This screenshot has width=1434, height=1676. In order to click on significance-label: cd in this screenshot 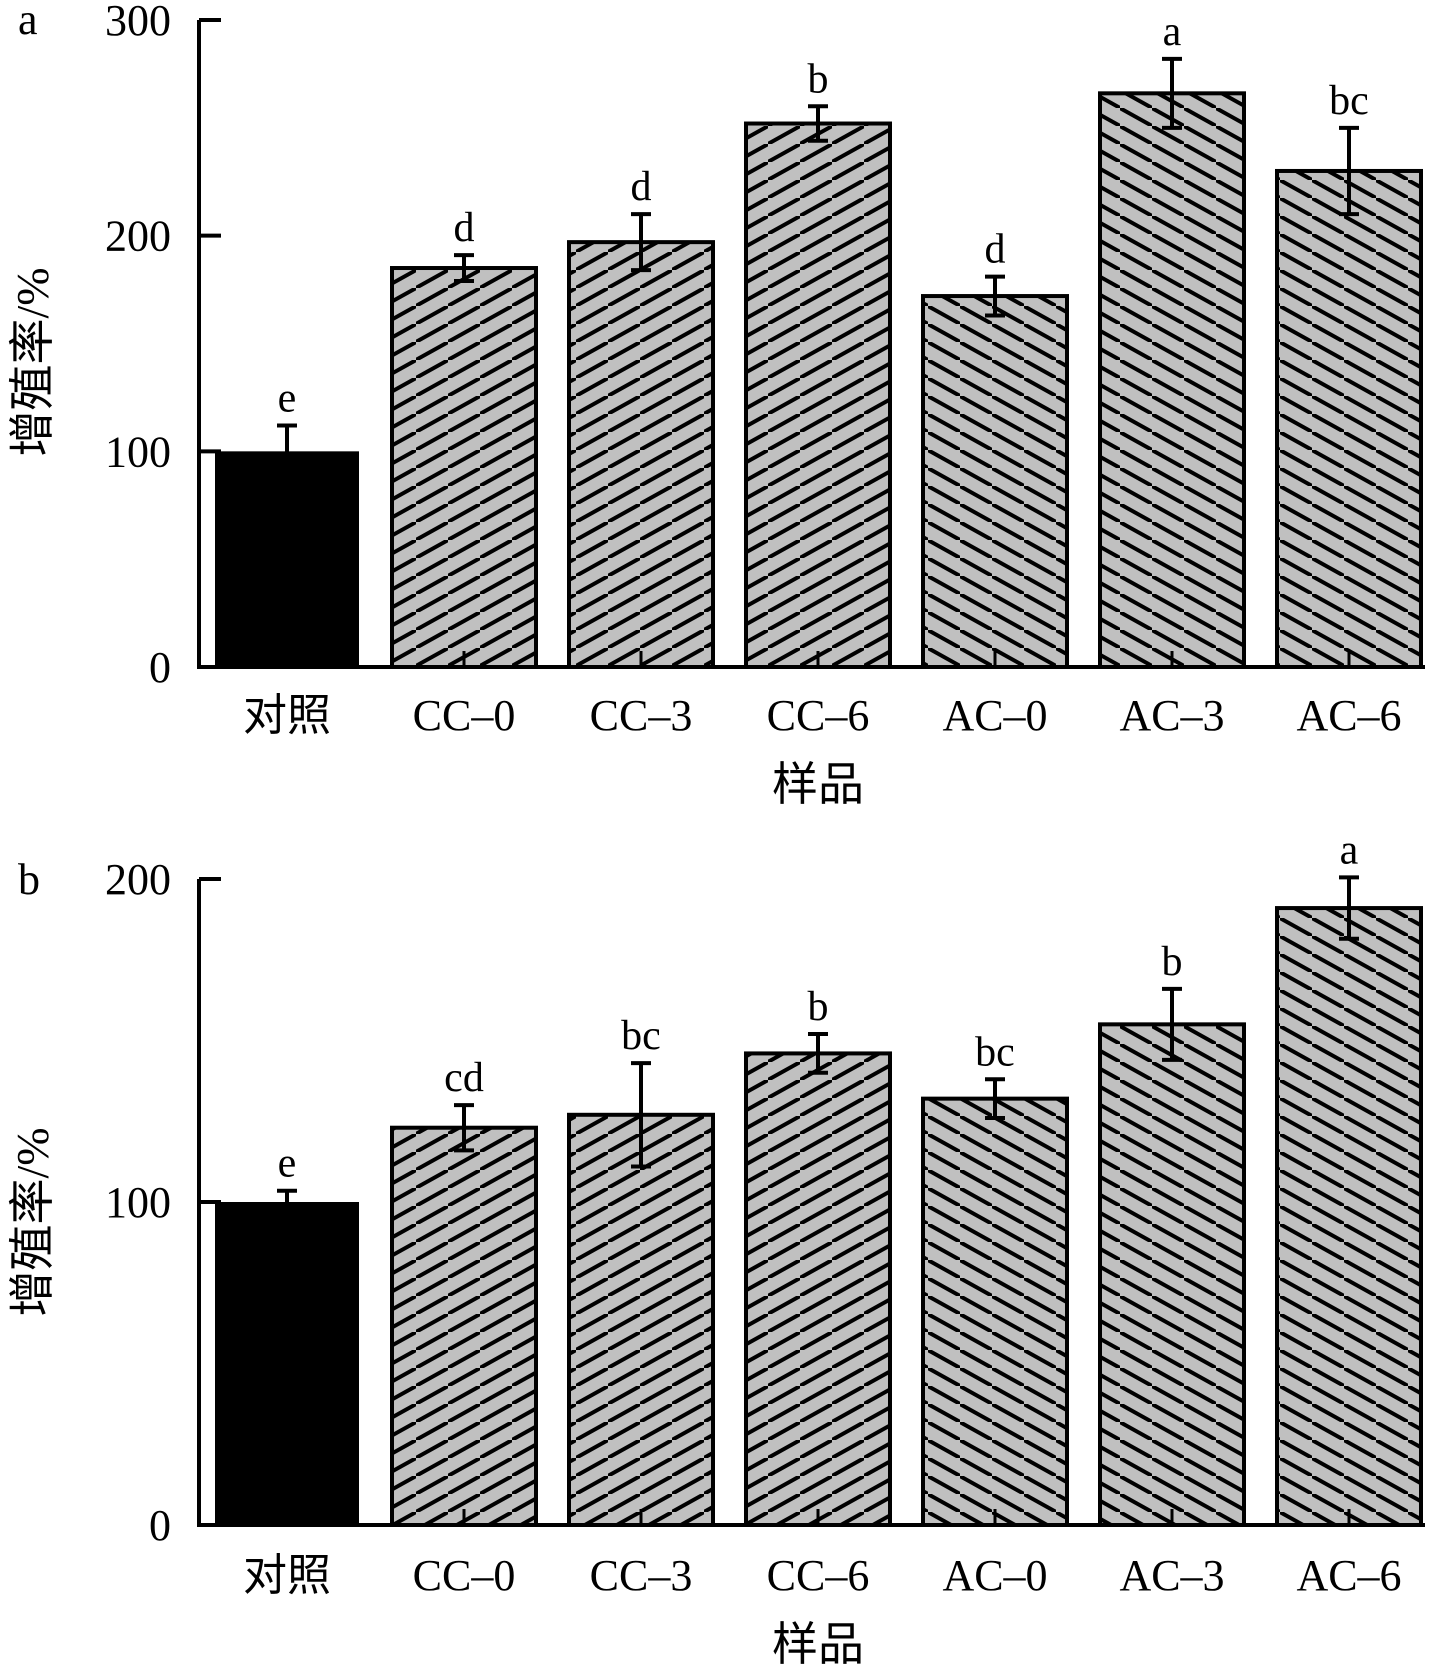, I will do `click(464, 1078)`.